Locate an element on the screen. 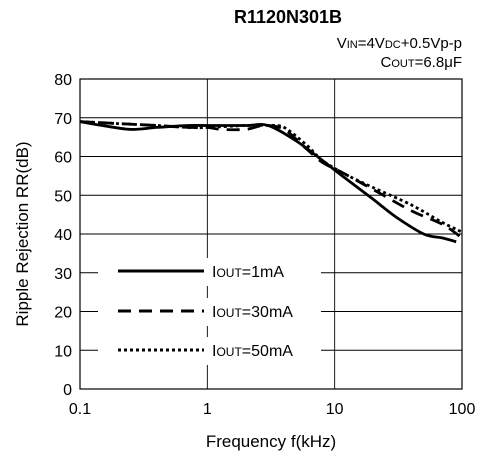 The width and height of the screenshot is (483, 459). legend: IOUT=1mA IOUT=30mA IOUT=50mA is located at coordinates (209, 311).